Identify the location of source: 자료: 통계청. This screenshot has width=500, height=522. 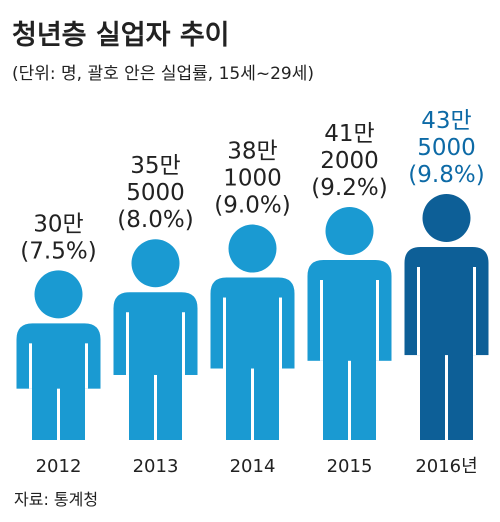
(56, 499).